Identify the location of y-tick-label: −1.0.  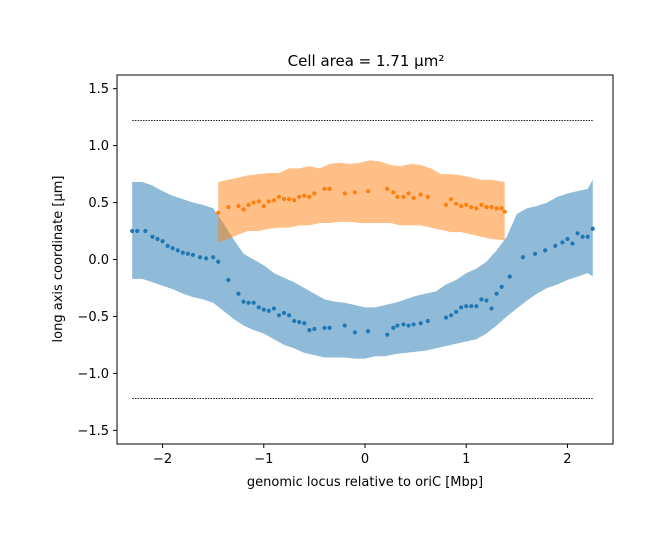
(93, 374).